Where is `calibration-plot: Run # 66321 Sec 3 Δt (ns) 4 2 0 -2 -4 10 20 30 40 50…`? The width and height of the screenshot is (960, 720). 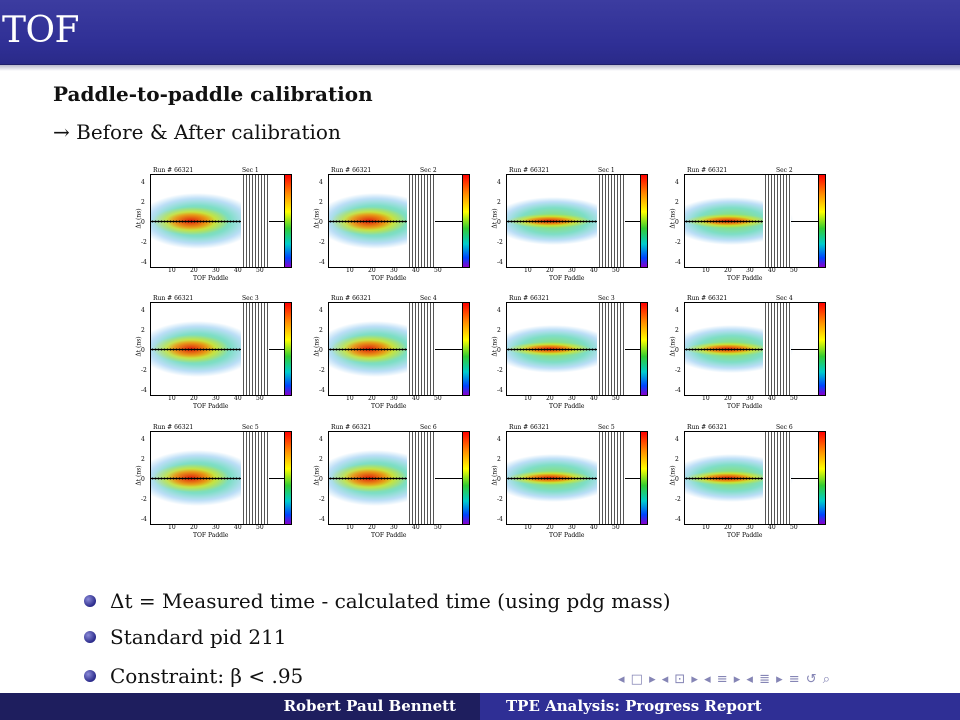 calibration-plot: Run # 66321 Sec 3 Δt (ns) 4 2 0 -2 -4 10 20 30 40 50… is located at coordinates (572, 355).